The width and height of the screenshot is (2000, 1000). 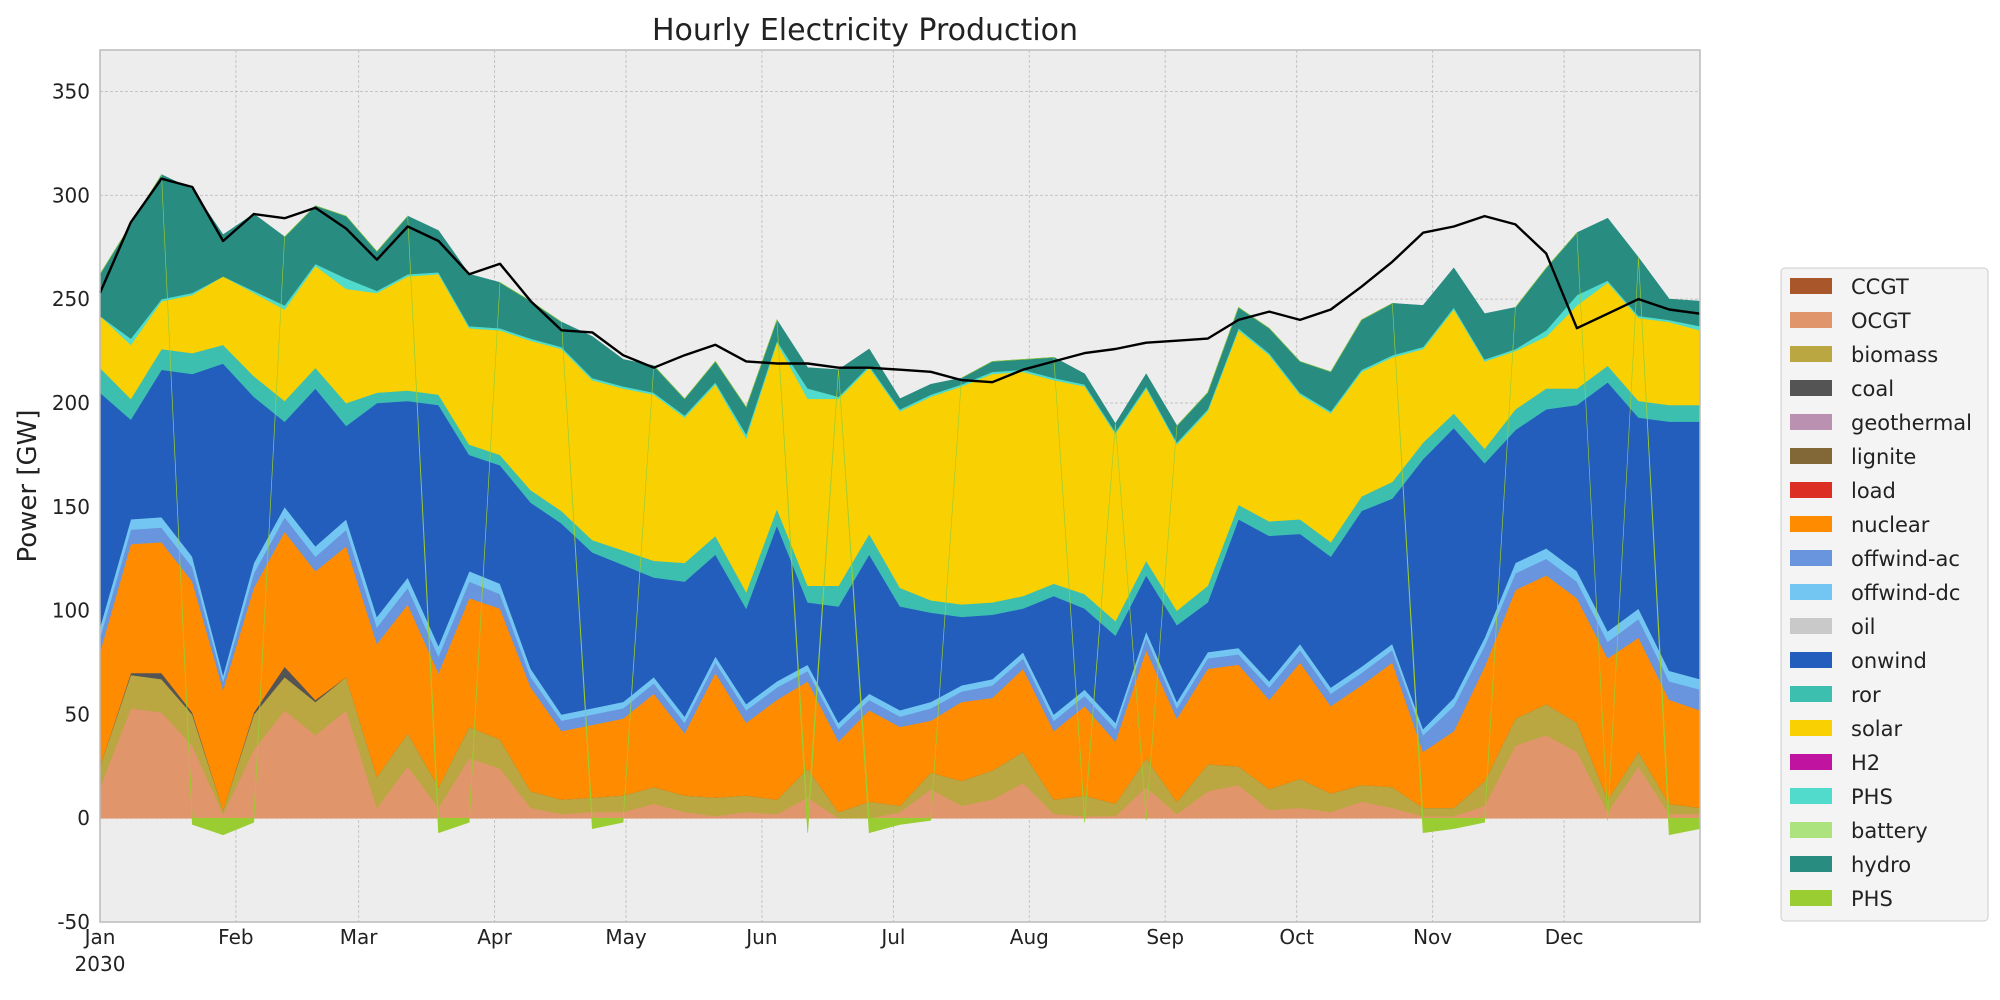 What do you see at coordinates (760, 937) in the screenshot?
I see `x-tick-label: Jun` at bounding box center [760, 937].